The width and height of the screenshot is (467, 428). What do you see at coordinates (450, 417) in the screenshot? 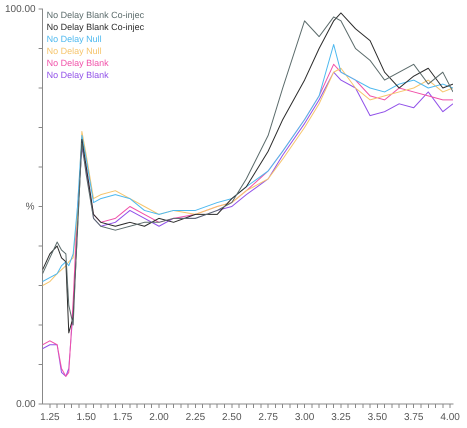
I see `x-tick-label: 4.00` at bounding box center [450, 417].